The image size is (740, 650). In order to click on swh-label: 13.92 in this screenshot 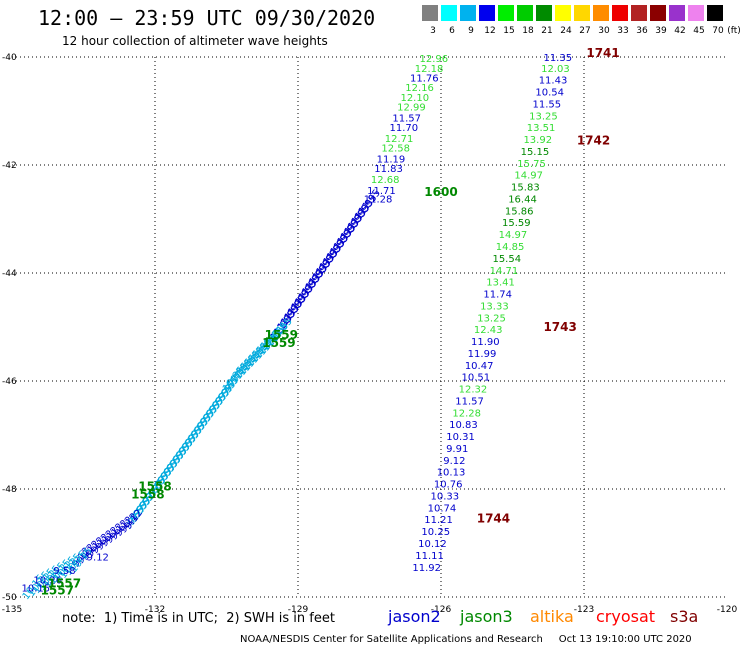, I will do `click(537, 140)`.